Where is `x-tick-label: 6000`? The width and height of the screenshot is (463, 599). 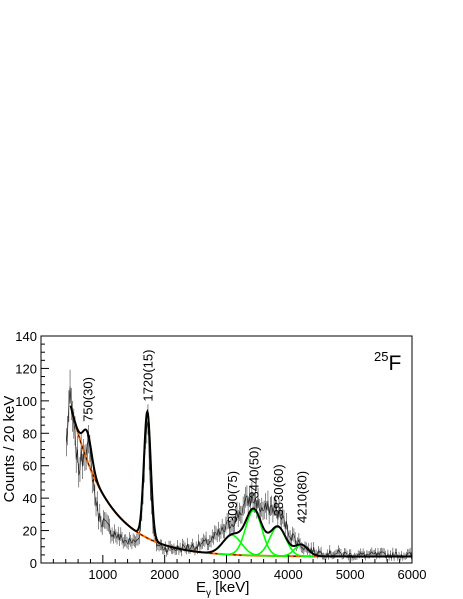 x-tick-label: 6000 is located at coordinates (412, 574).